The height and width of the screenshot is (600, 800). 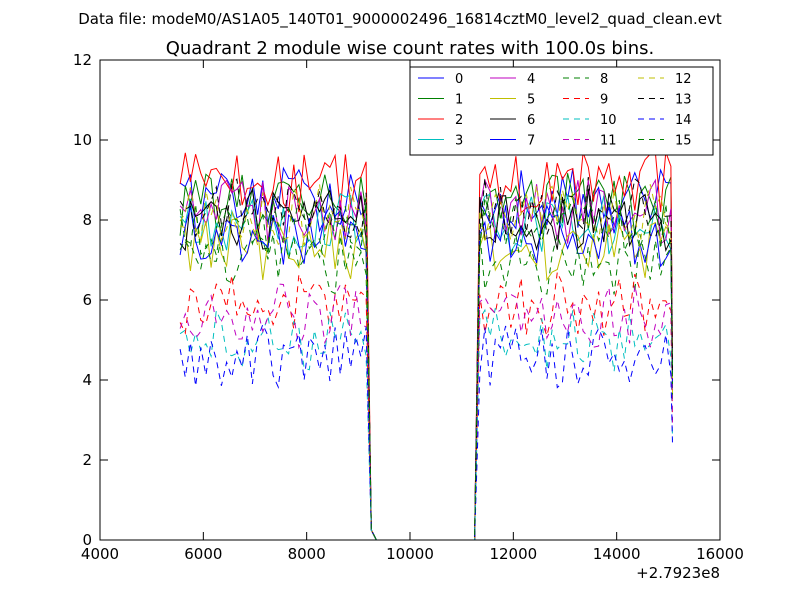 What do you see at coordinates (459, 141) in the screenshot?
I see `legend-label-3: 3` at bounding box center [459, 141].